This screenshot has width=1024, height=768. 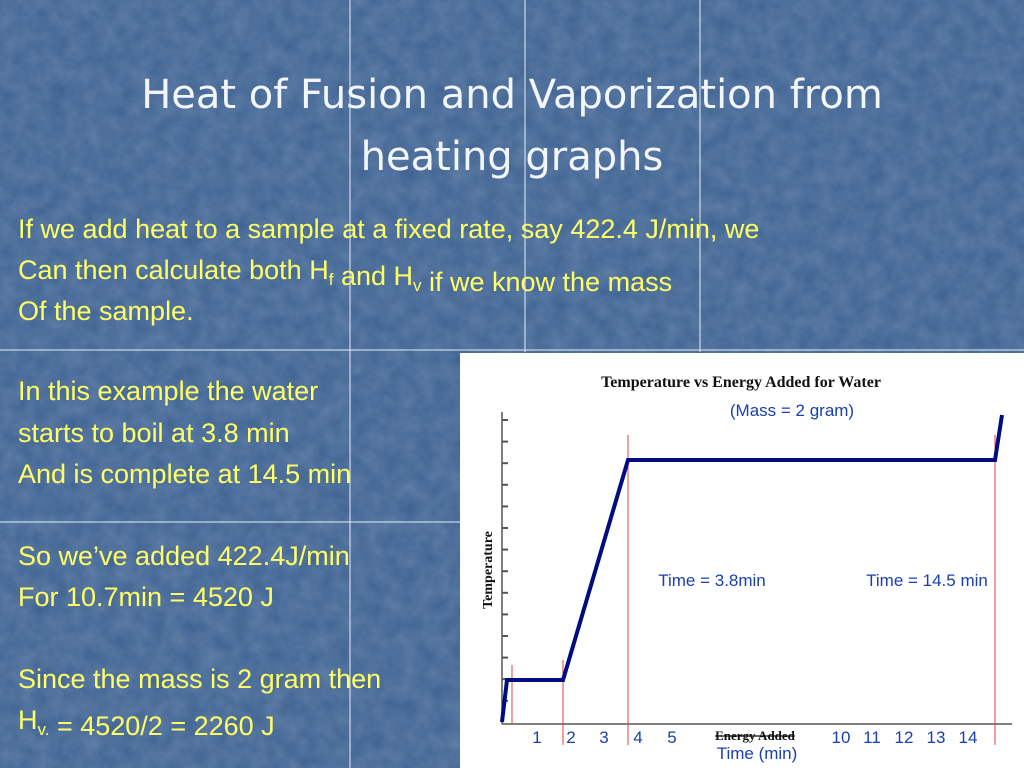 I want to click on text-run: And is complete at 14.5 min, so click(x=184, y=474).